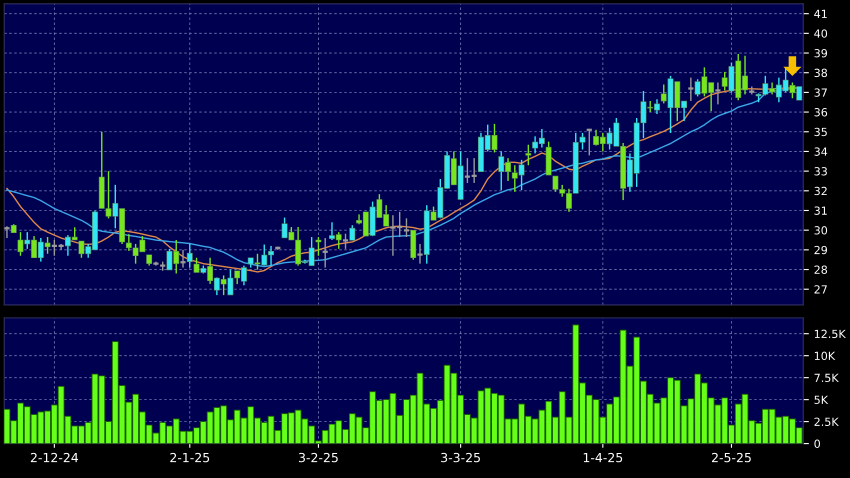  What do you see at coordinates (821, 400) in the screenshot?
I see `y-tick-label: 5K` at bounding box center [821, 400].